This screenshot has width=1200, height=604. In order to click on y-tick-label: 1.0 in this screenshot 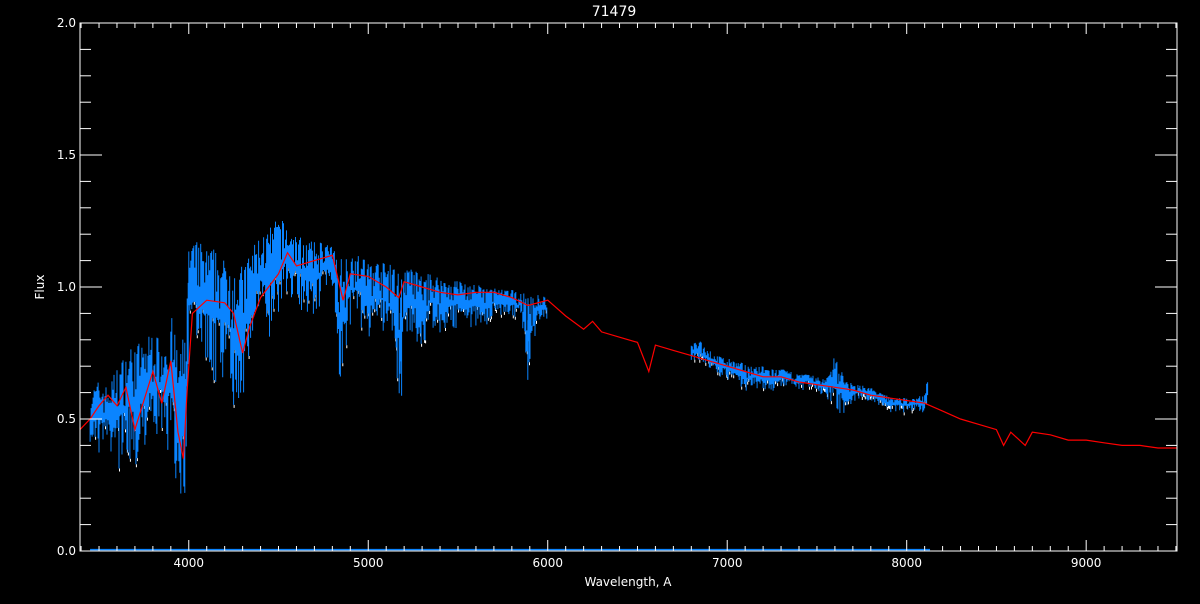, I will do `click(66, 287)`.